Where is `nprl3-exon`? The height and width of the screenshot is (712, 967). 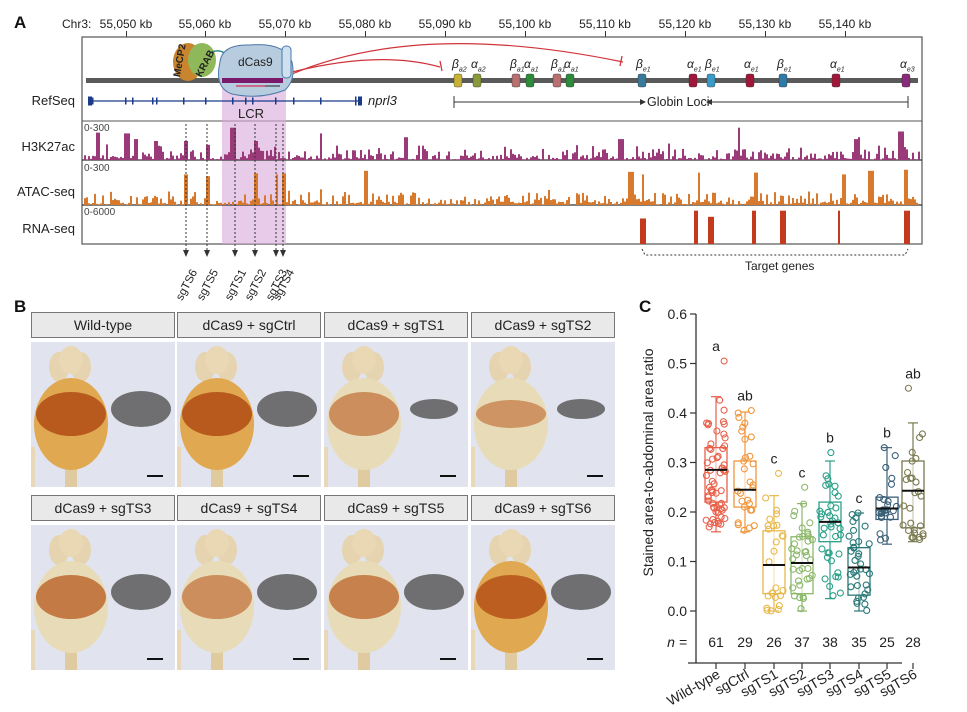 nprl3-exon is located at coordinates (153, 101).